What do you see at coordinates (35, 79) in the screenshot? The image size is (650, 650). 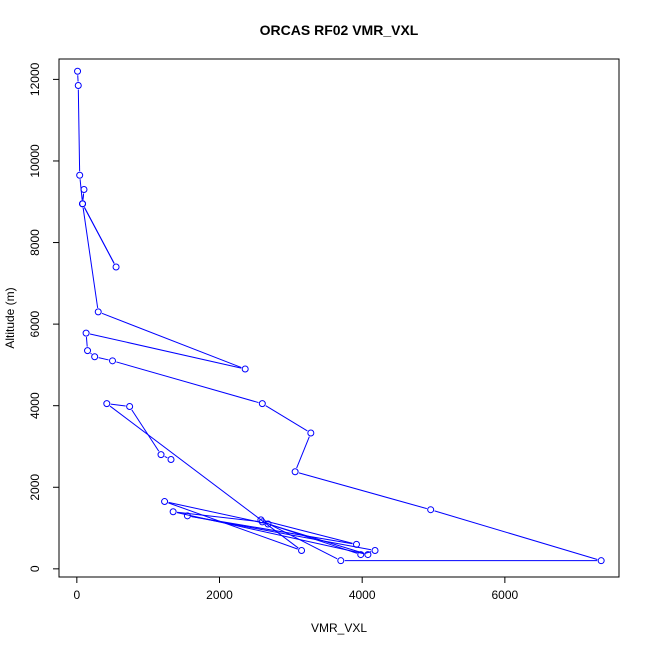 I see `y-tick-label: 12000` at bounding box center [35, 79].